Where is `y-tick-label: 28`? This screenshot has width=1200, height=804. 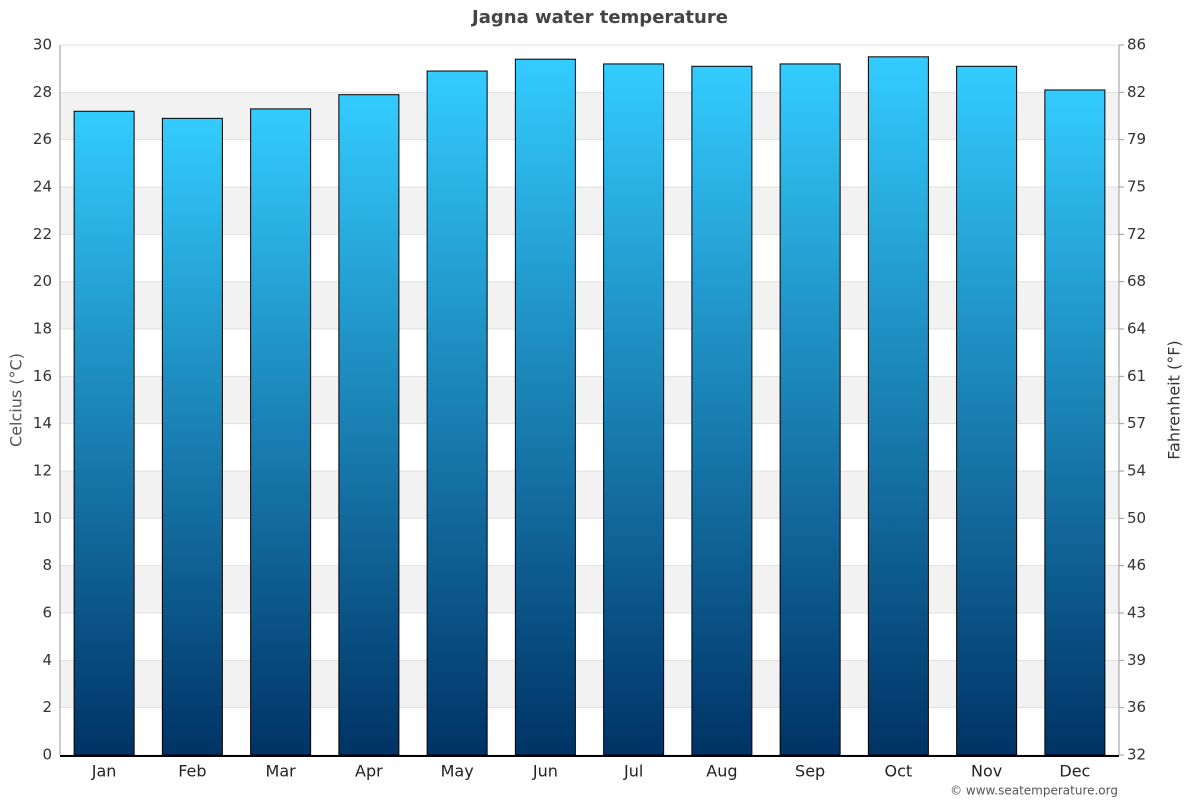 y-tick-label: 28 is located at coordinates (42, 92).